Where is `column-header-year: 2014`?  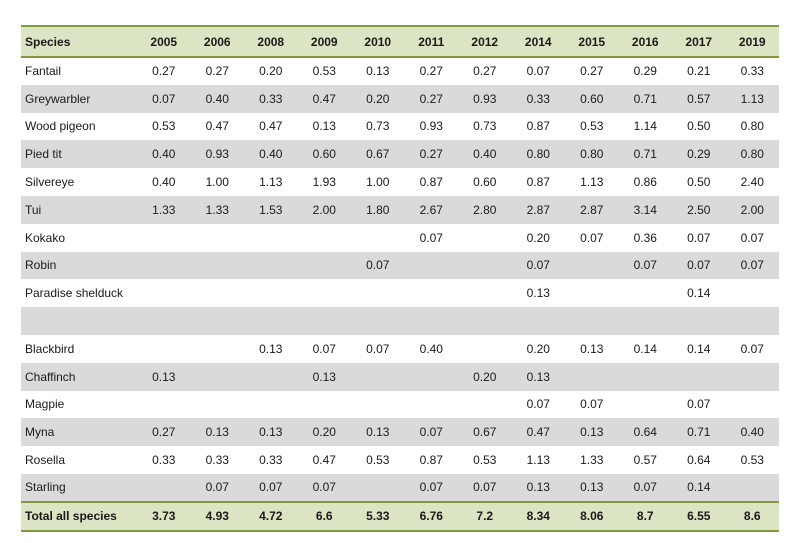
column-header-year: 2014 is located at coordinates (538, 41).